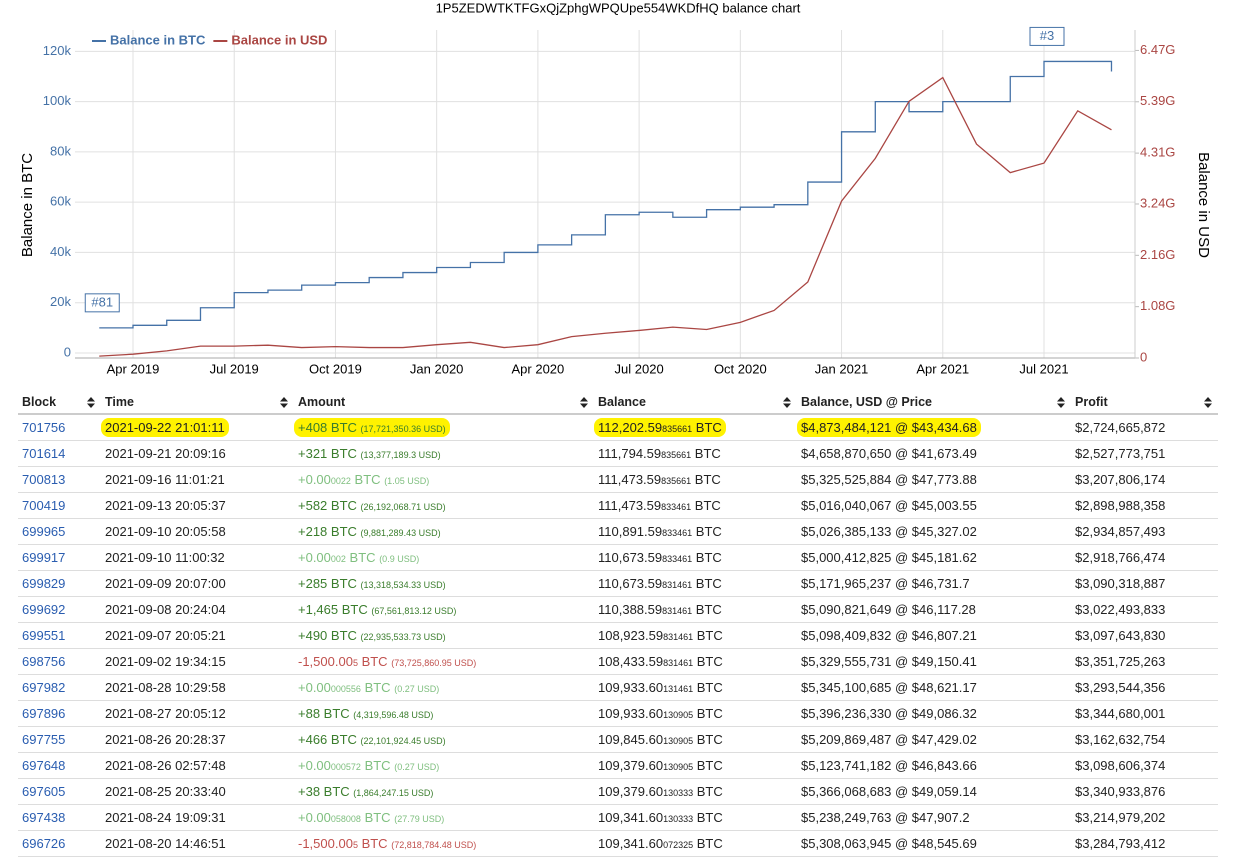  What do you see at coordinates (197, 713) in the screenshot?
I see `time-cell: 2021-08-27 20:05:12` at bounding box center [197, 713].